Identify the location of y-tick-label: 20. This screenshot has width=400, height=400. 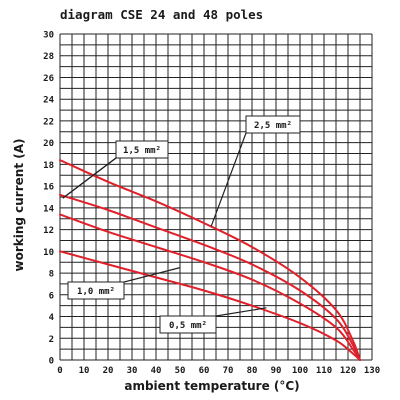
(48, 144).